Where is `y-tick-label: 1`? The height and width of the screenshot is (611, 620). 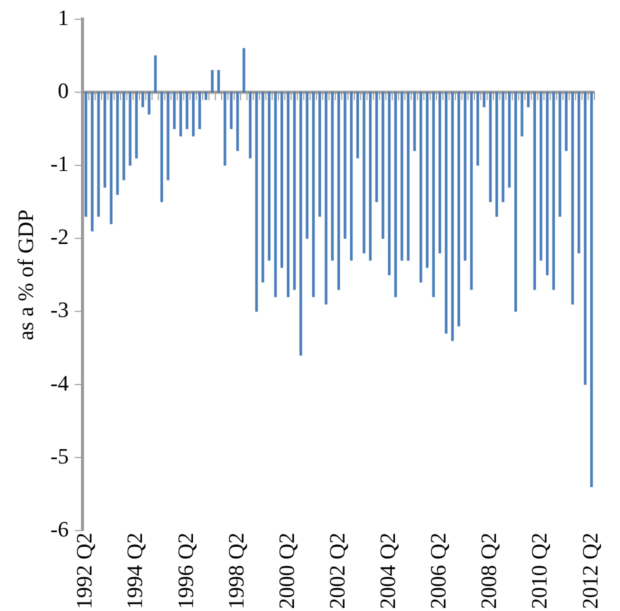 y-tick-label: 1 is located at coordinates (63, 17).